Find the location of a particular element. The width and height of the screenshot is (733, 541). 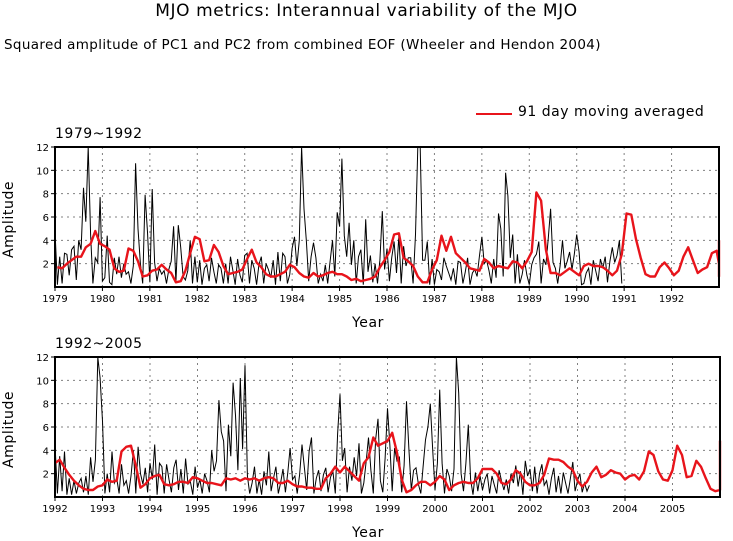

panel-1-title: 1979~1992 is located at coordinates (99, 134).